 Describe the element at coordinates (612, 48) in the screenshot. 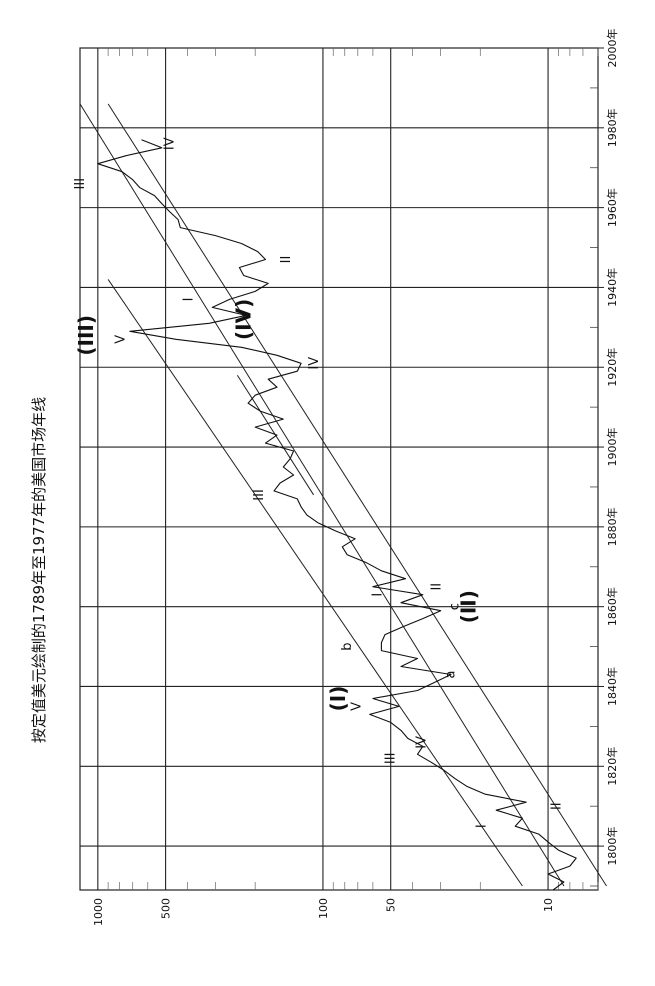

I see `x-tick-label: 2000年` at that location.